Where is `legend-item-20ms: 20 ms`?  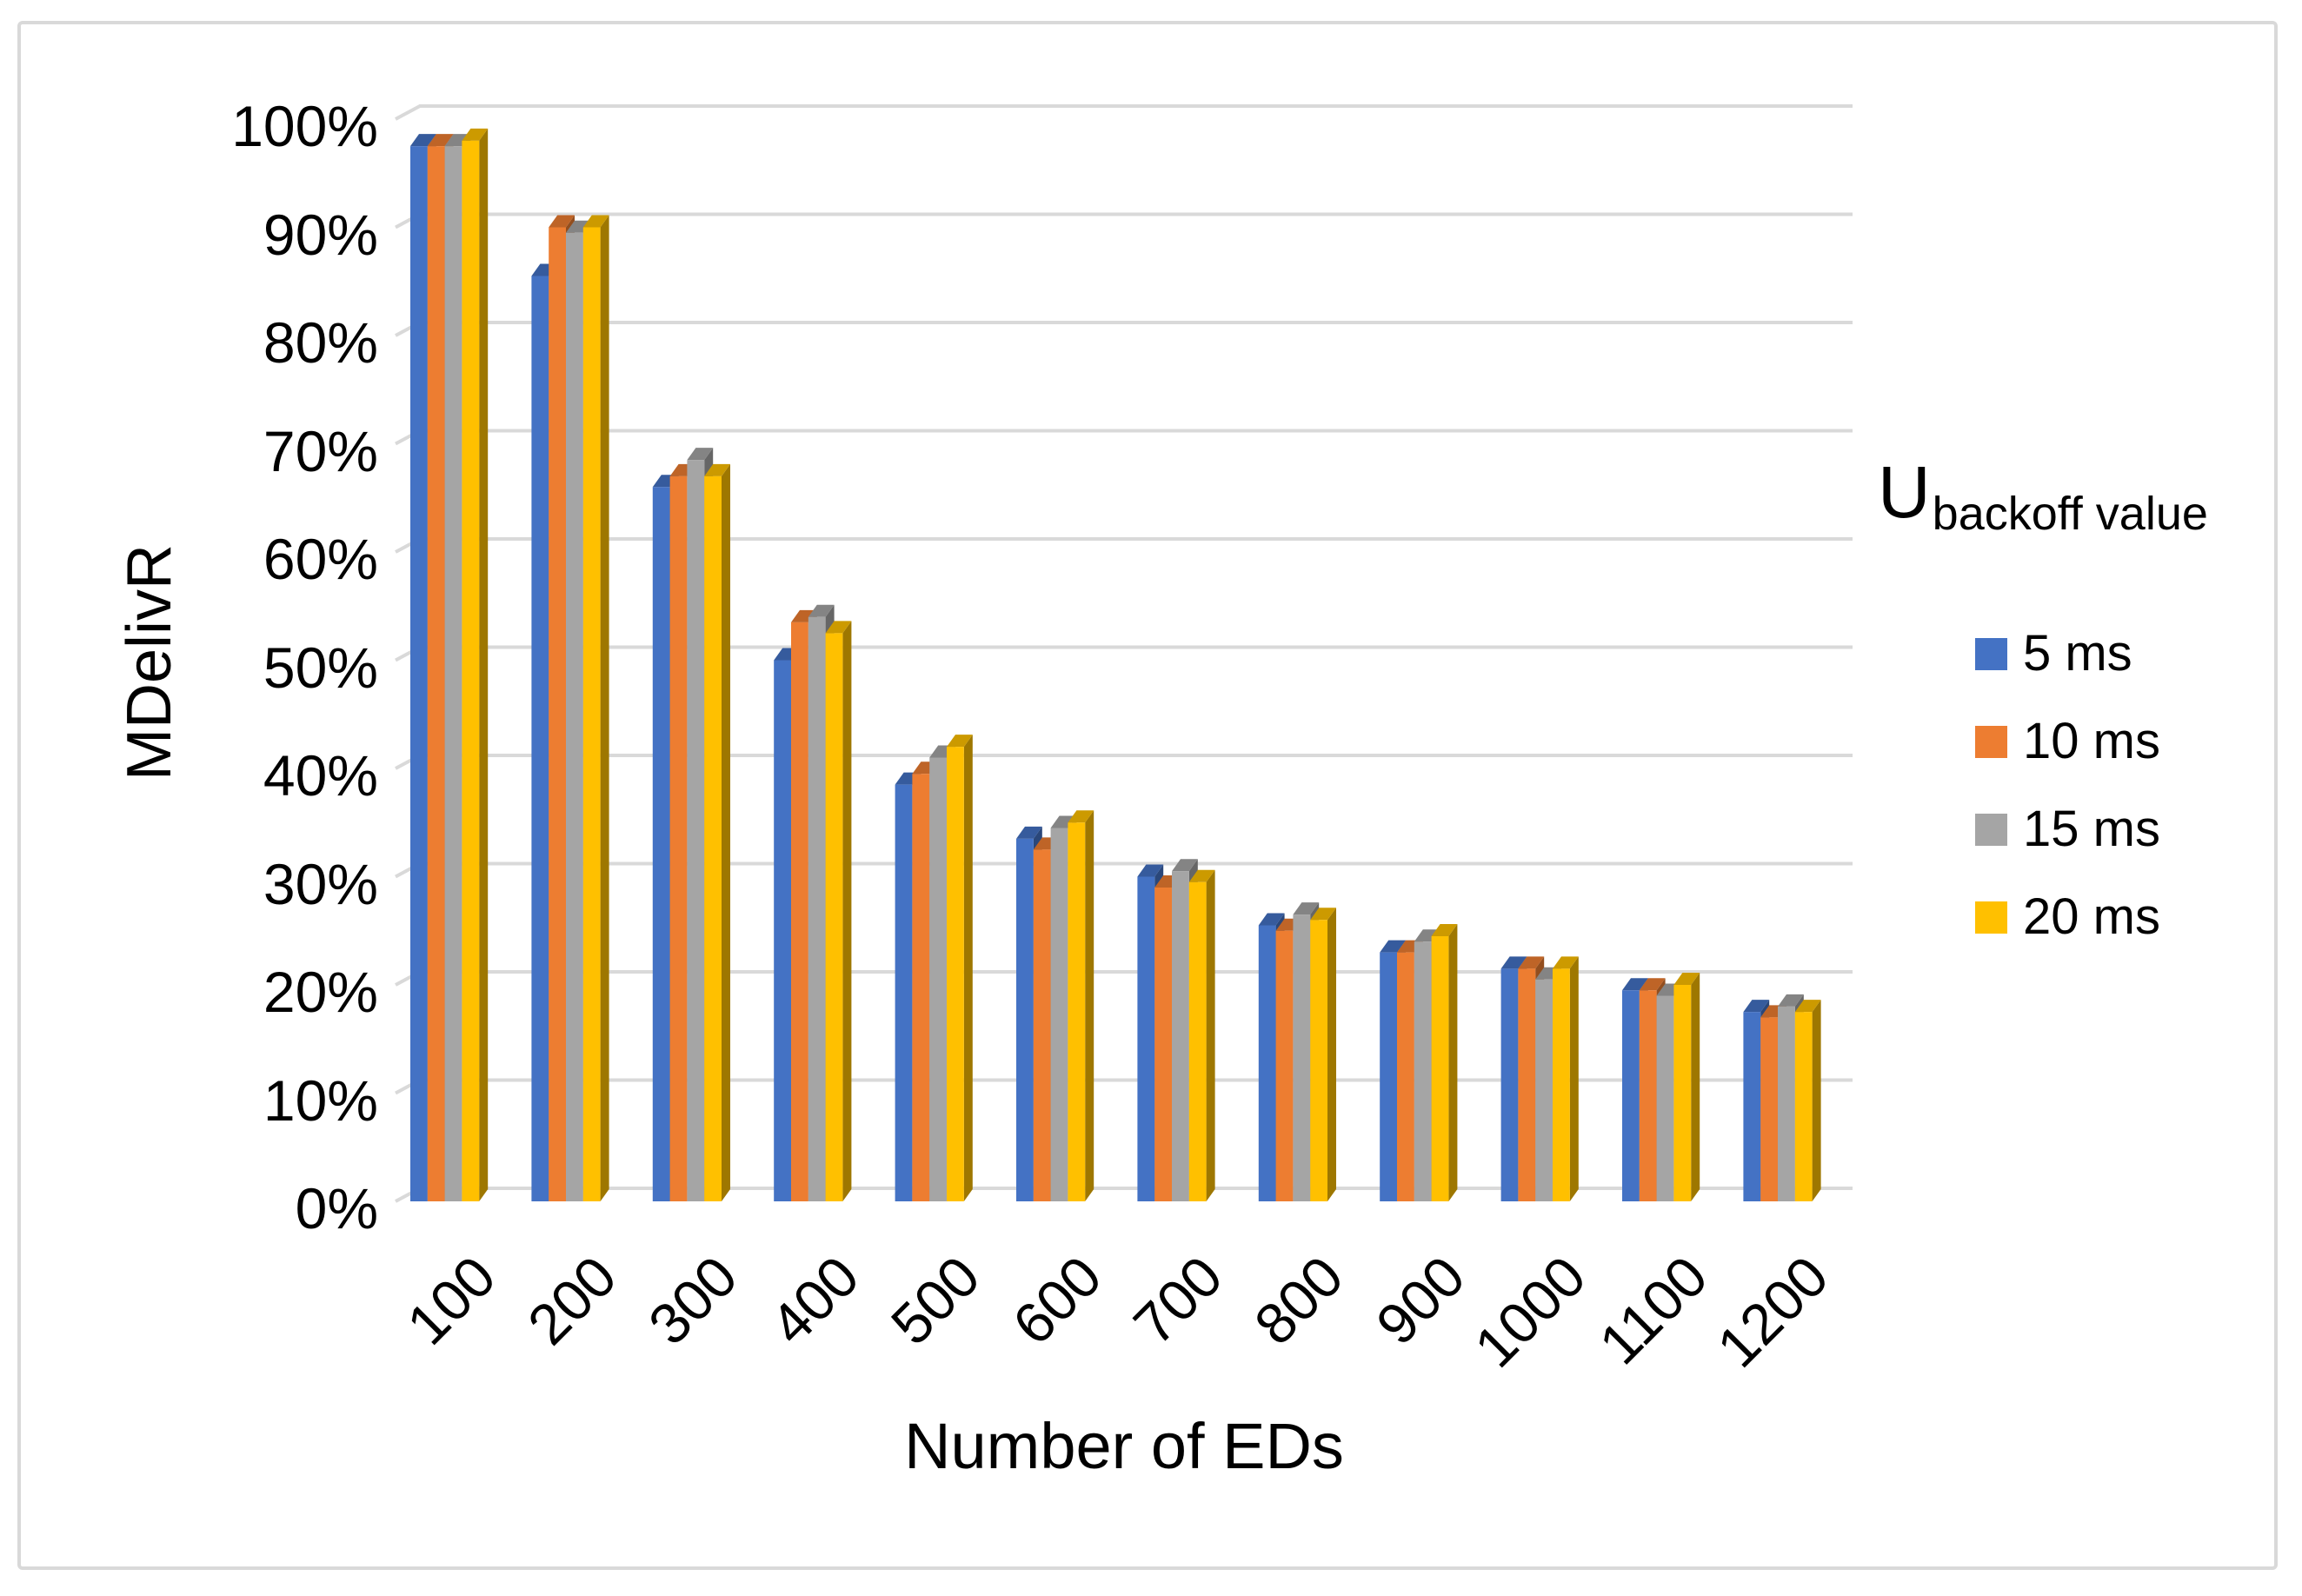 legend-item-20ms: 20 ms is located at coordinates (2130, 917).